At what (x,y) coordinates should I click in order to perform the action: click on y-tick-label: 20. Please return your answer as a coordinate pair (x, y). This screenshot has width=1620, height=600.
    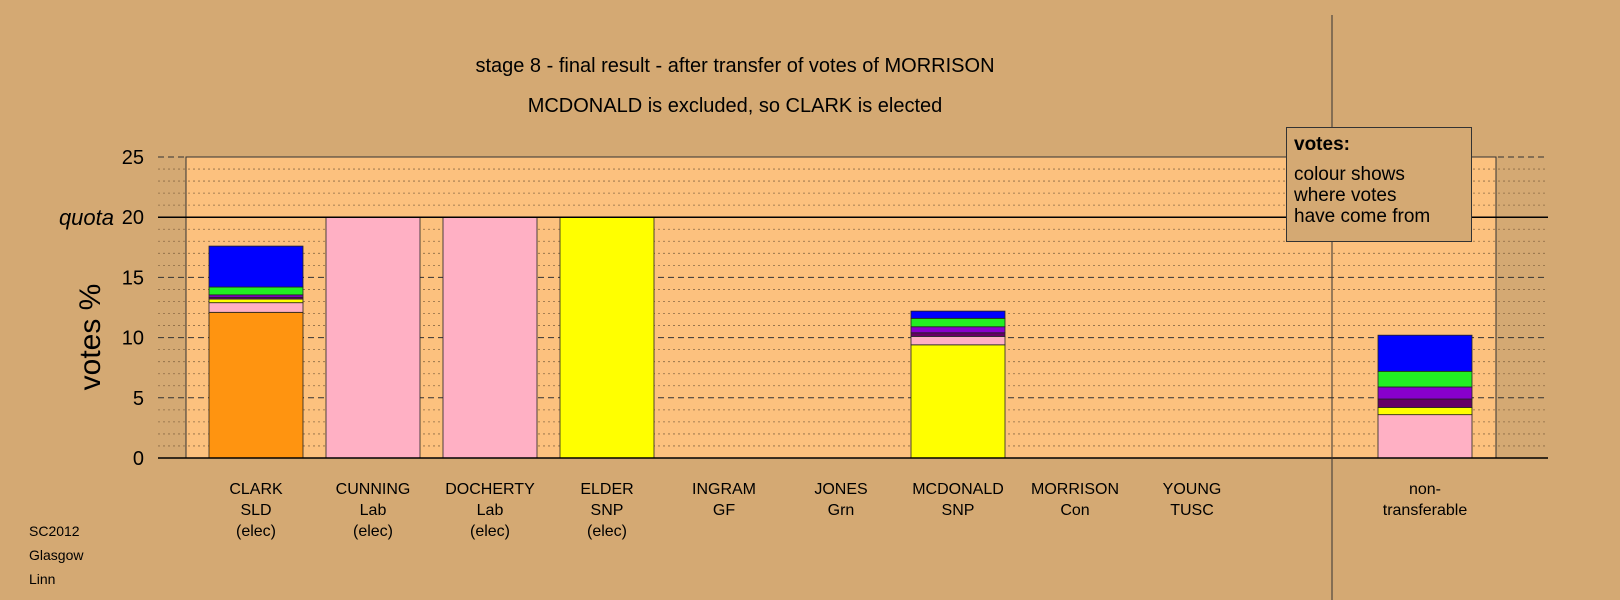
    Looking at the image, I should click on (133, 218).